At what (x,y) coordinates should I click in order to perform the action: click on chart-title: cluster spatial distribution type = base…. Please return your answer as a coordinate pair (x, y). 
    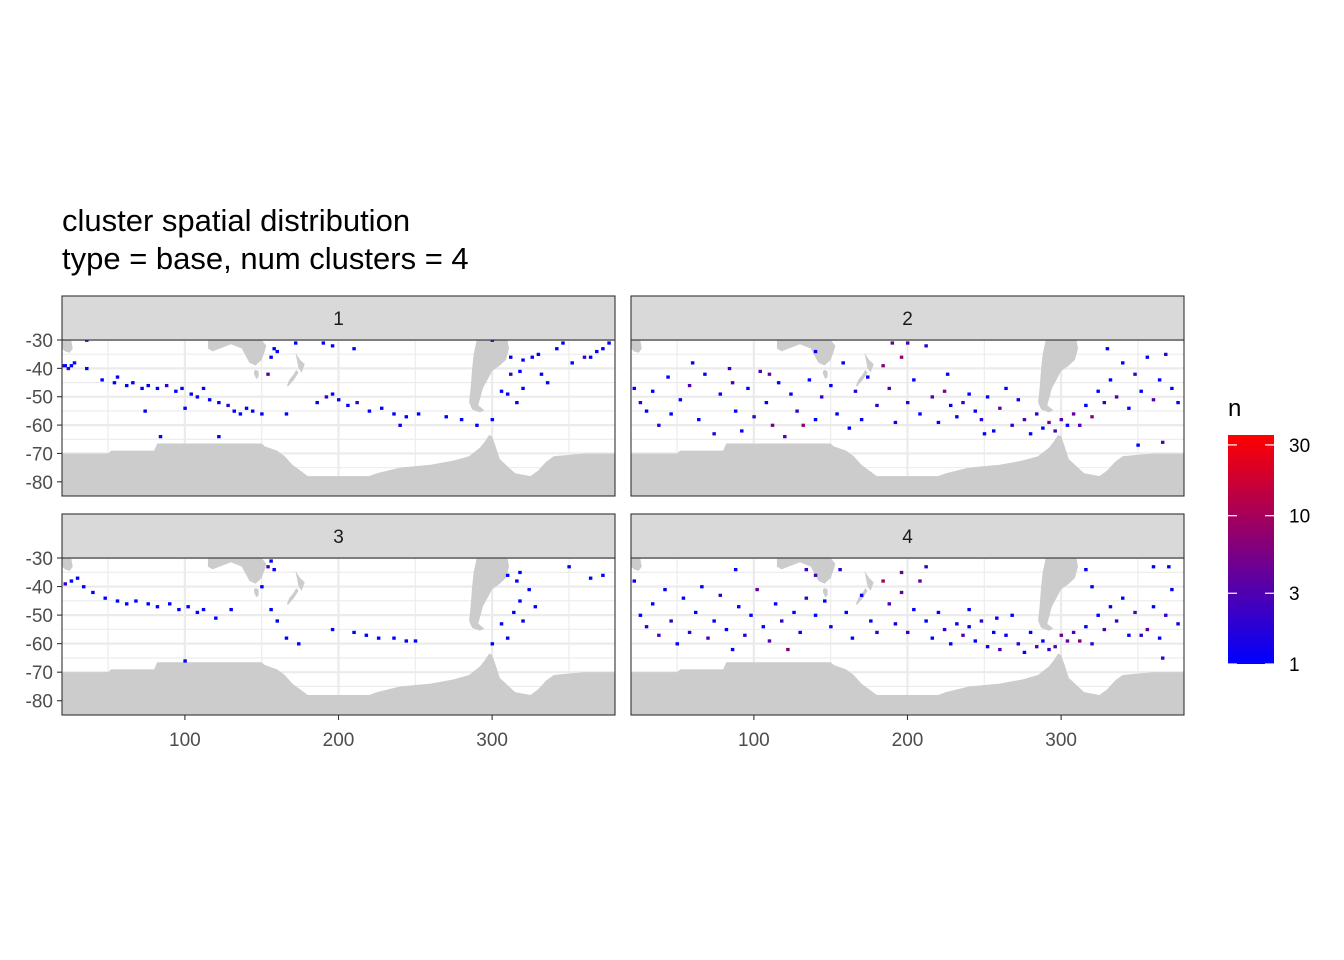
    Looking at the image, I should click on (265, 240).